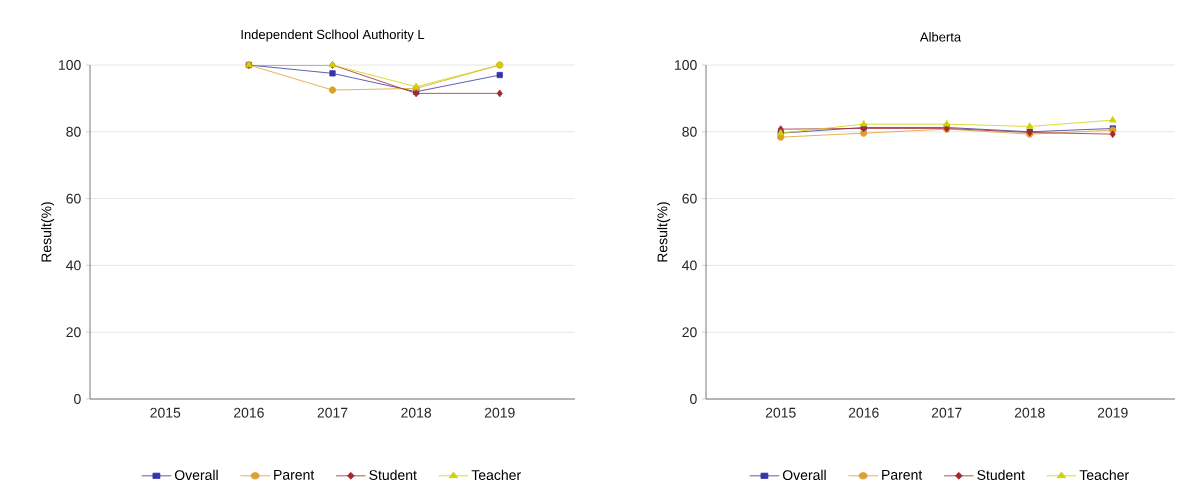  What do you see at coordinates (940, 37) in the screenshot?
I see `chart-title: Alberta` at bounding box center [940, 37].